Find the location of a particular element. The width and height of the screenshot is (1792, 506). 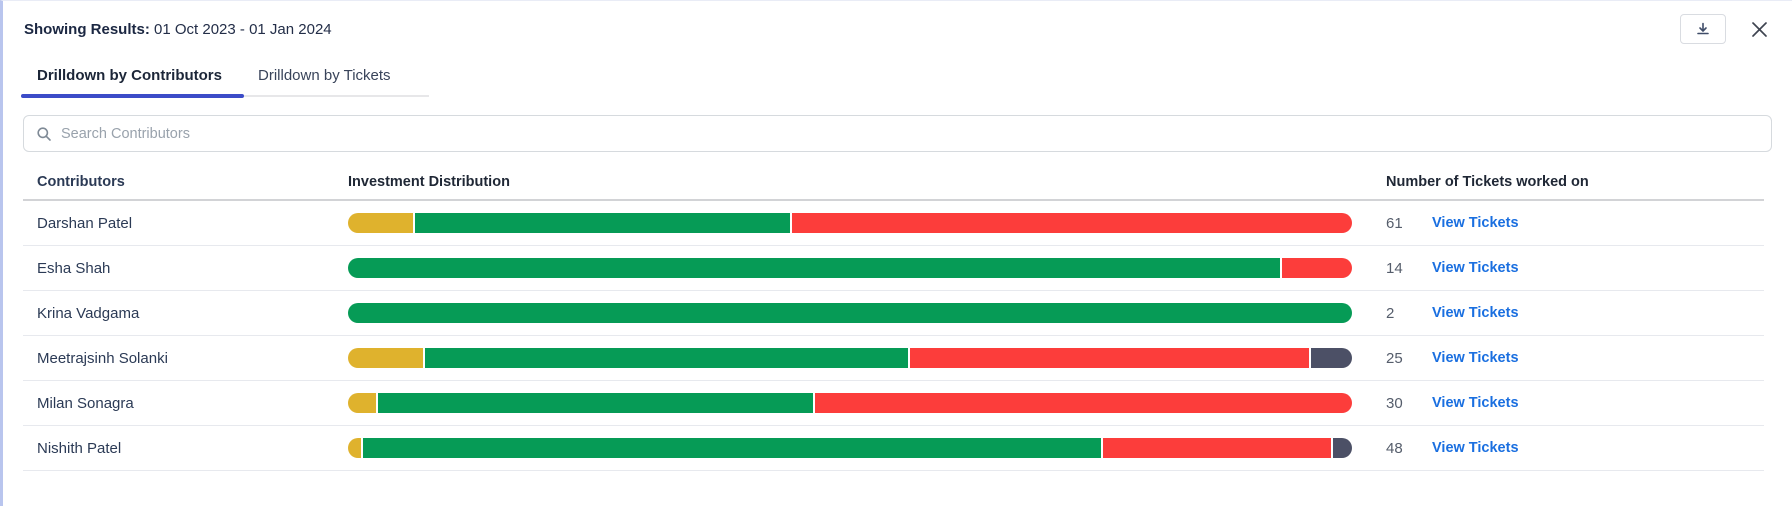

tickets-cell: 25 View Tickets is located at coordinates (1558, 358).